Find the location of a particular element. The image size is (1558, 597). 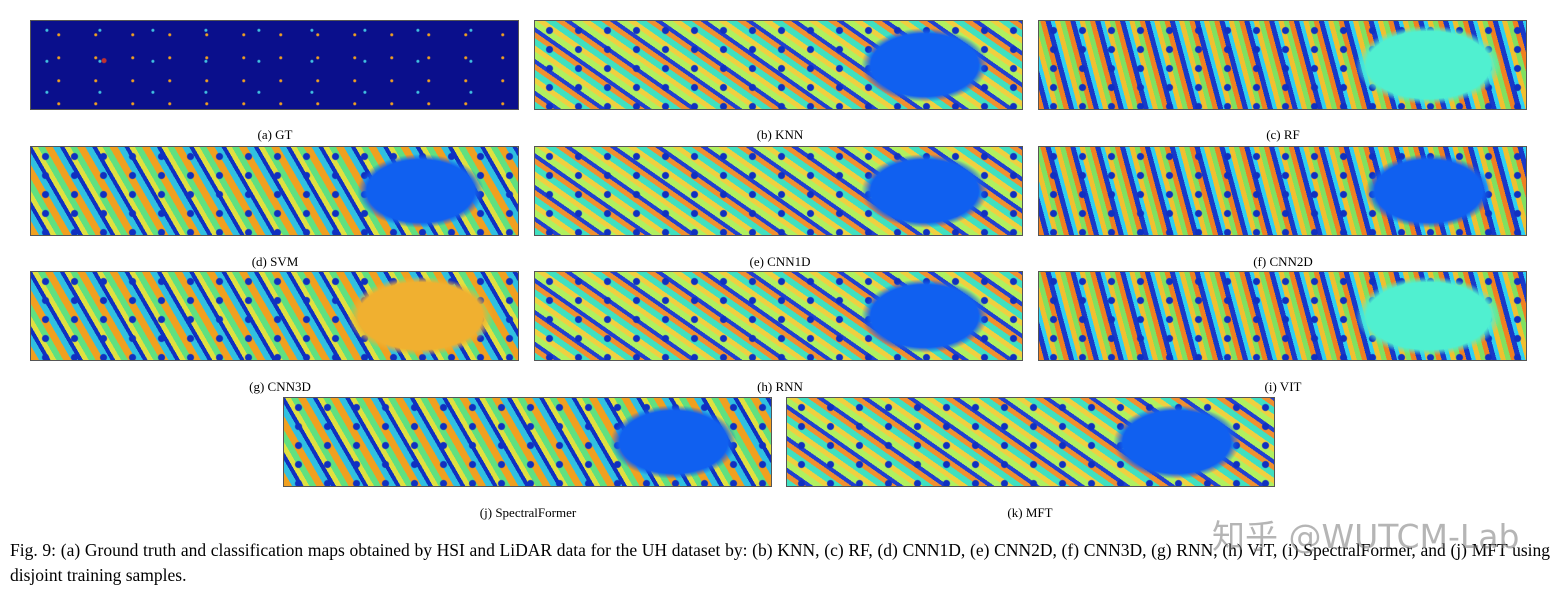

subfigure-label: (d) SVM is located at coordinates (275, 261).